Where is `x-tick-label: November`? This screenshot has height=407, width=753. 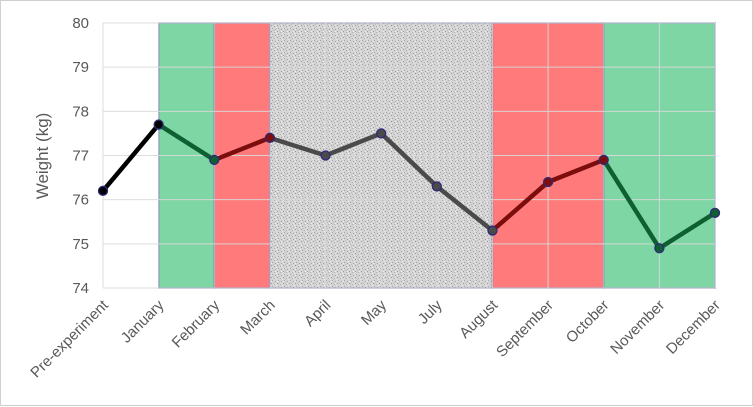 x-tick-label: November is located at coordinates (637, 327).